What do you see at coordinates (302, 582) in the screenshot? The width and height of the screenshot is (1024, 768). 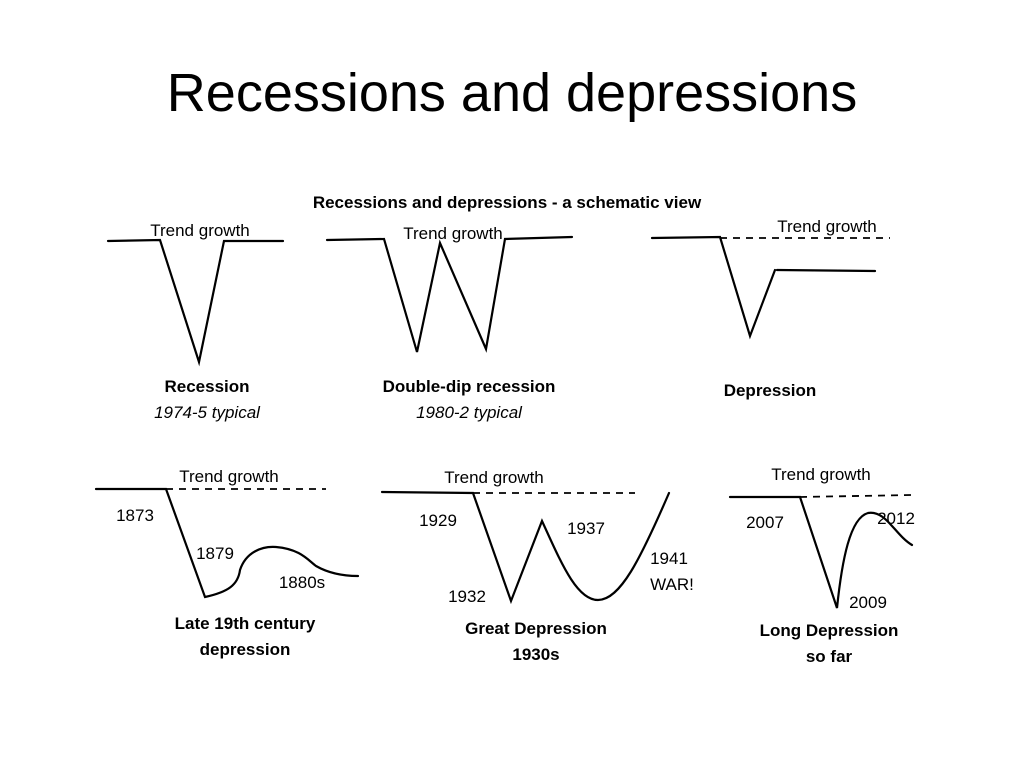 I see `year-label-1880s: 1880s` at bounding box center [302, 582].